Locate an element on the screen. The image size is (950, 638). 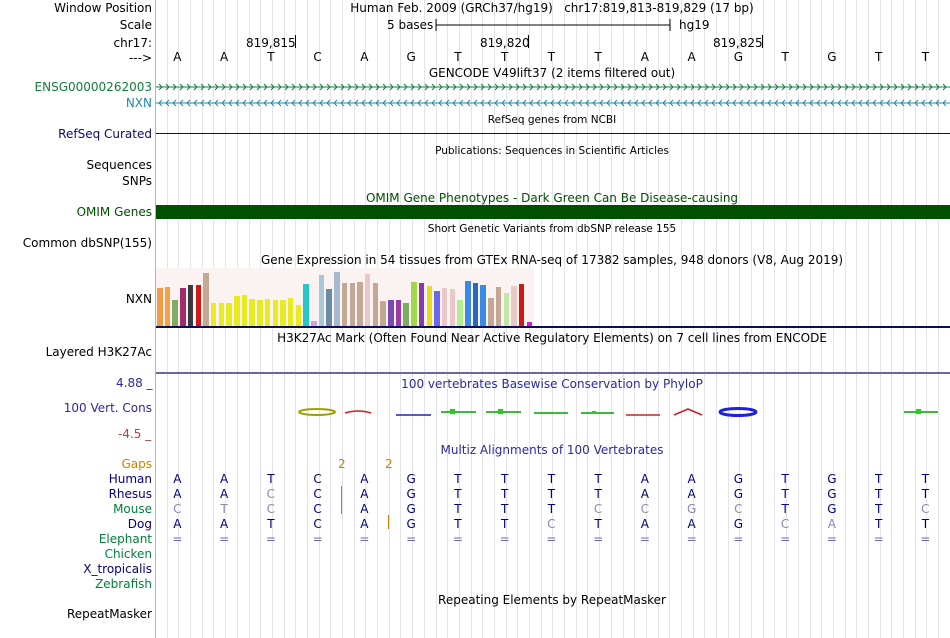
species-label: Chicken is located at coordinates (128, 554).